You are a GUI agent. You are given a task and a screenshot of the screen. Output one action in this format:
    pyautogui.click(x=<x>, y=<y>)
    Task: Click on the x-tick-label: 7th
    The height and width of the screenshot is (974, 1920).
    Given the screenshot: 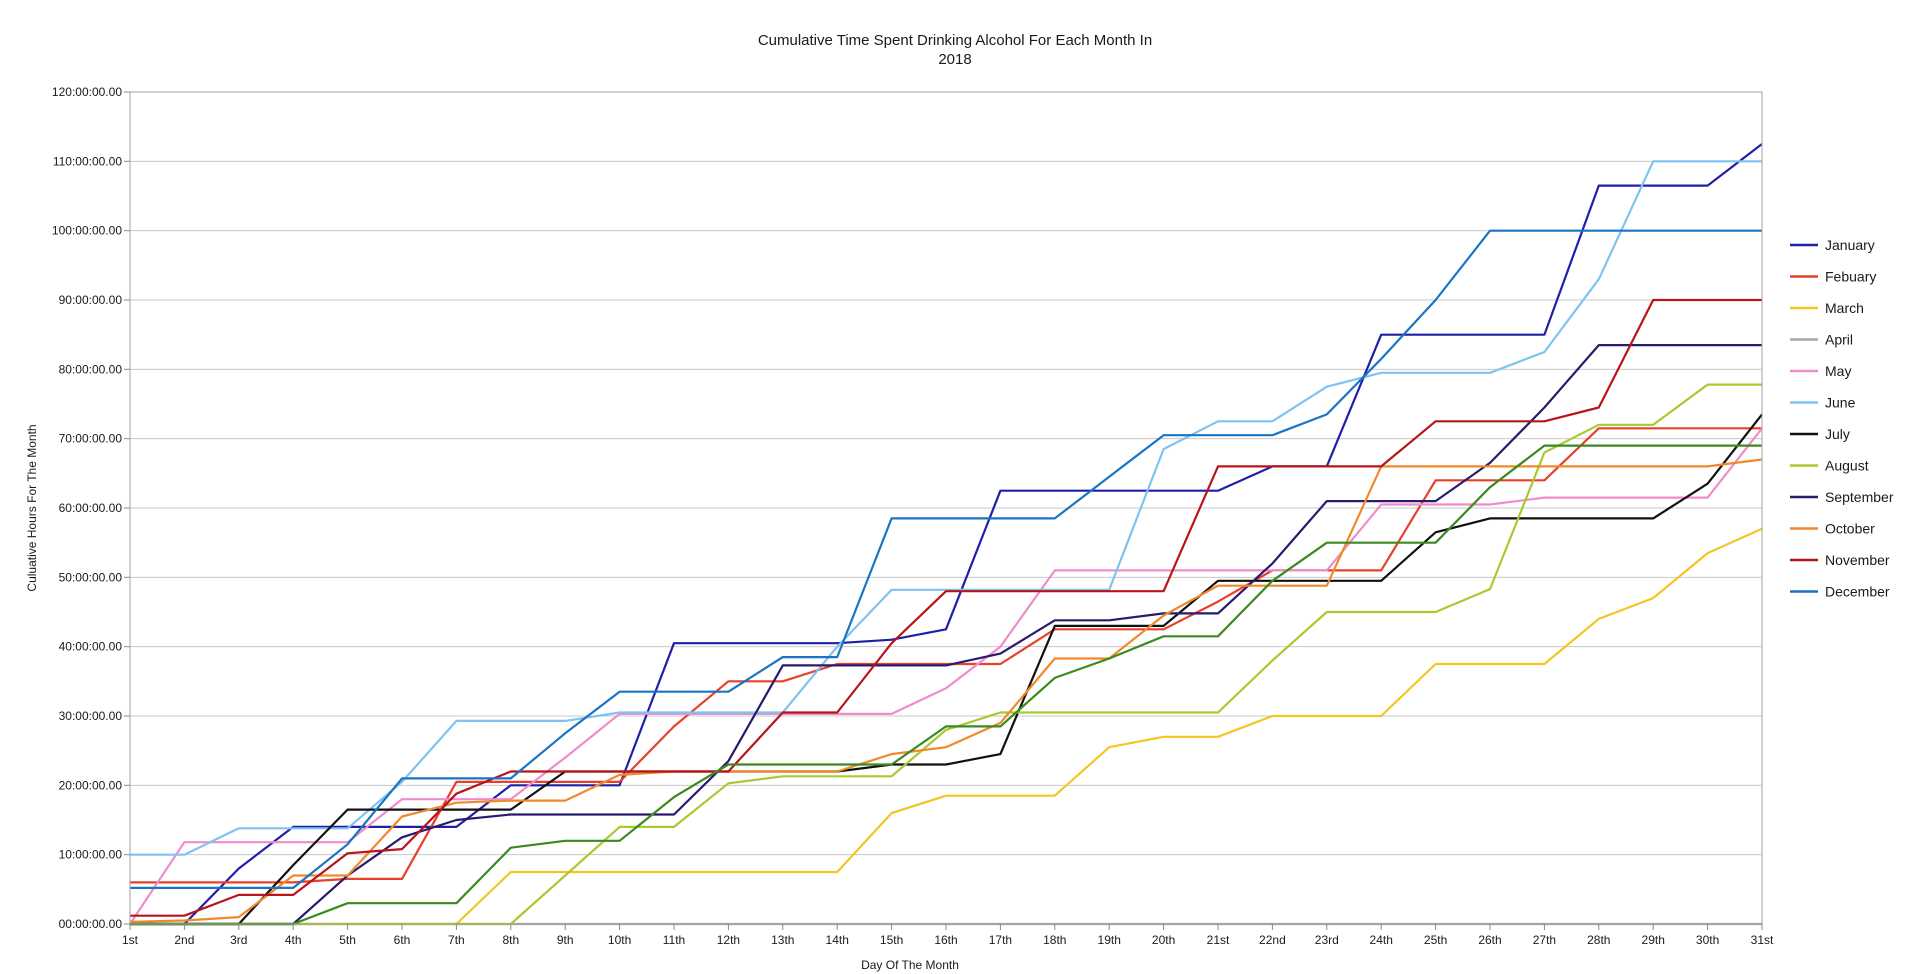 What is the action you would take?
    pyautogui.click(x=456, y=940)
    